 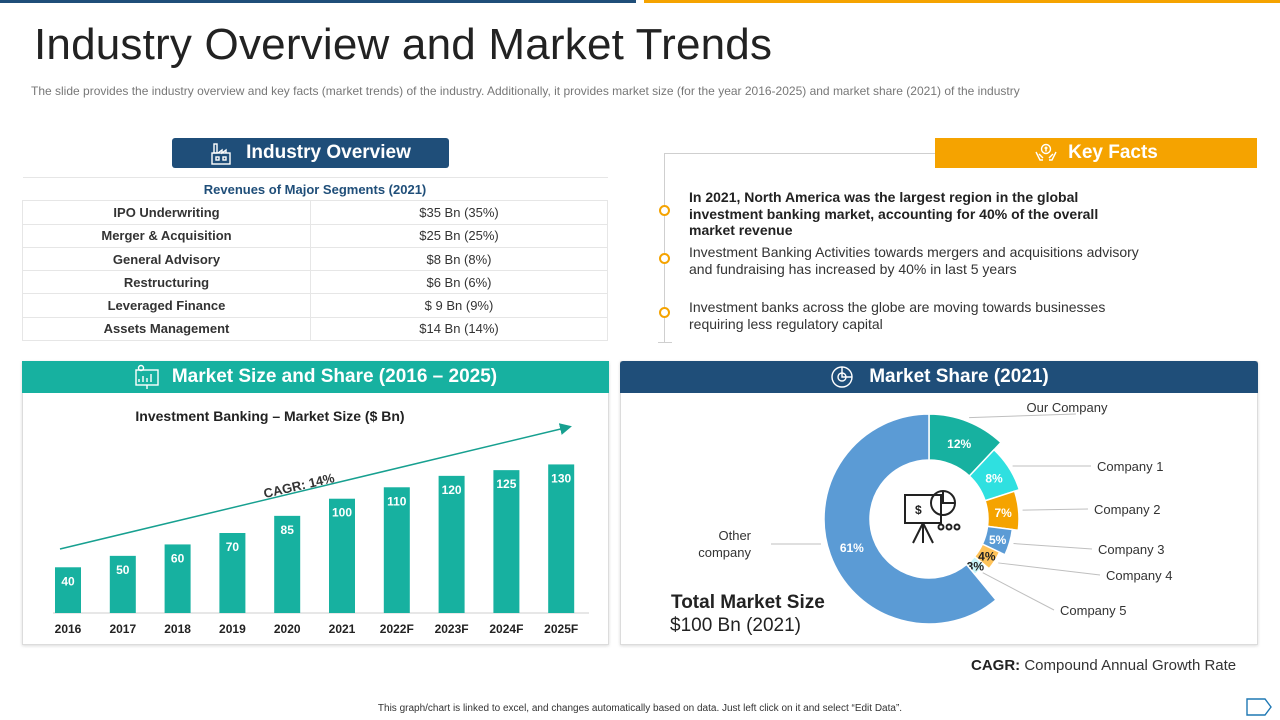 I want to click on market-share-header: Market Share (2021), so click(x=939, y=377).